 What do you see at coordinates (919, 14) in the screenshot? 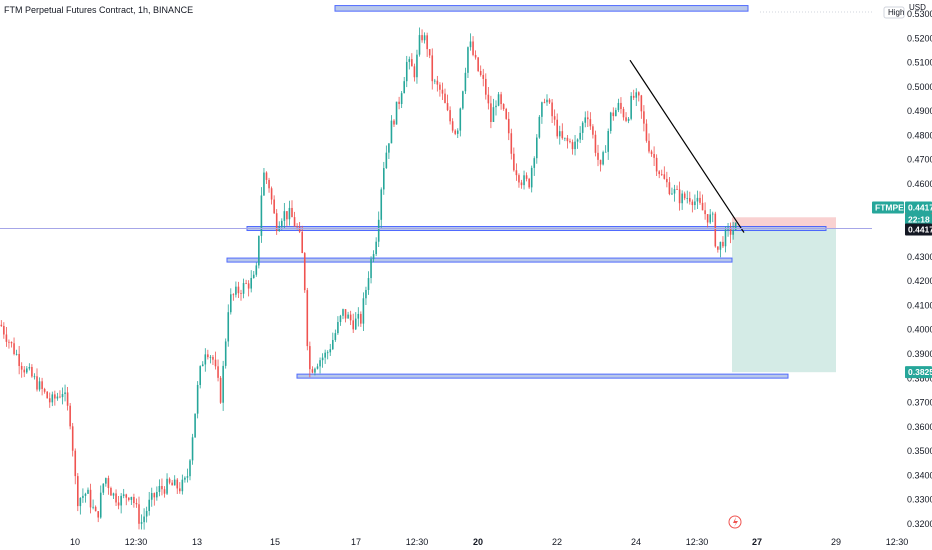
I see `price-tick-label: 0.5300` at bounding box center [919, 14].